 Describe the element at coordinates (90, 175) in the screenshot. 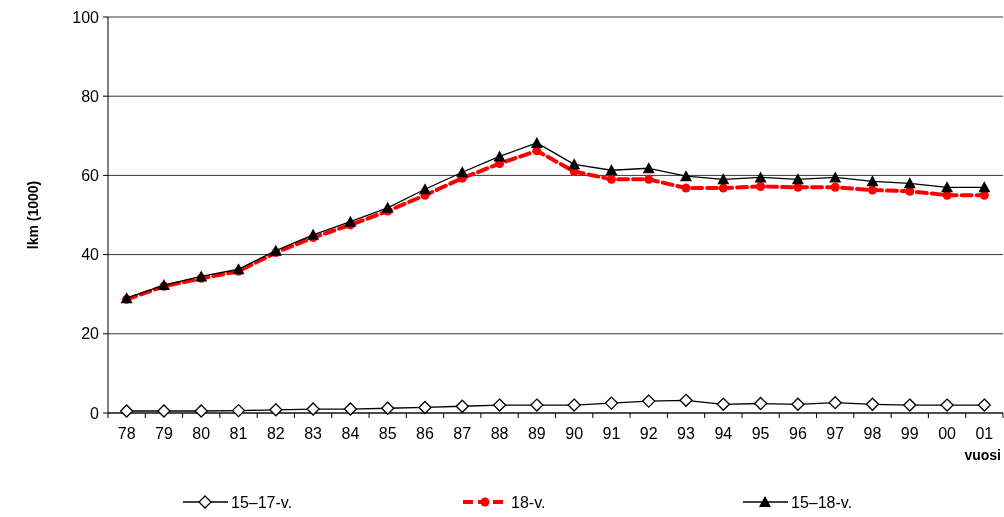

I see `y-tick-label: 60` at that location.